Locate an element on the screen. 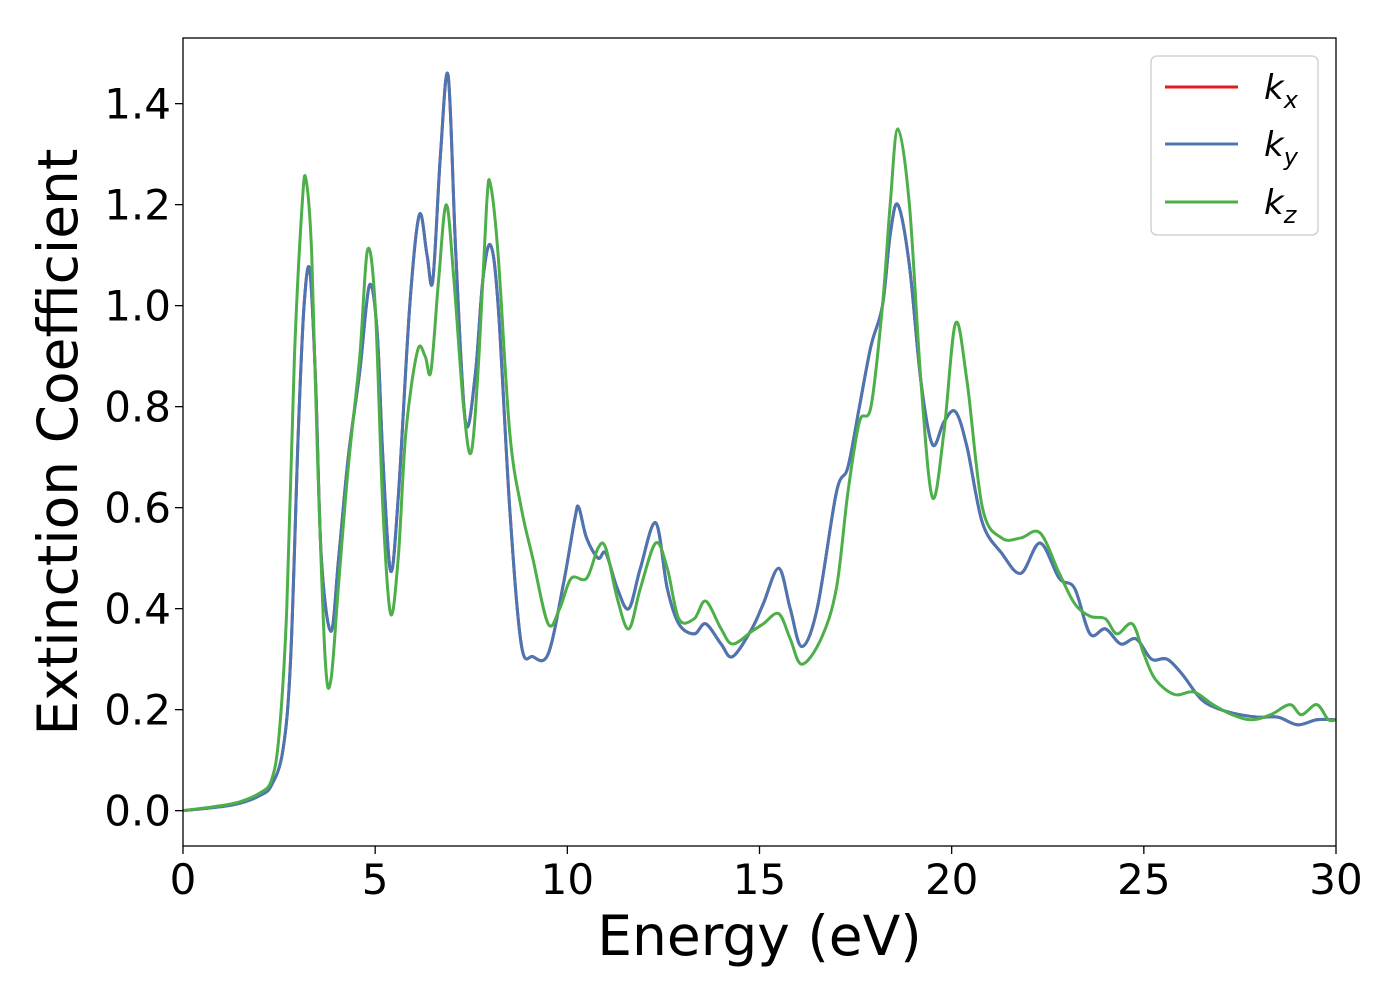 The height and width of the screenshot is (1000, 1400). legend-label-x: kx is located at coordinates (1281, 91).